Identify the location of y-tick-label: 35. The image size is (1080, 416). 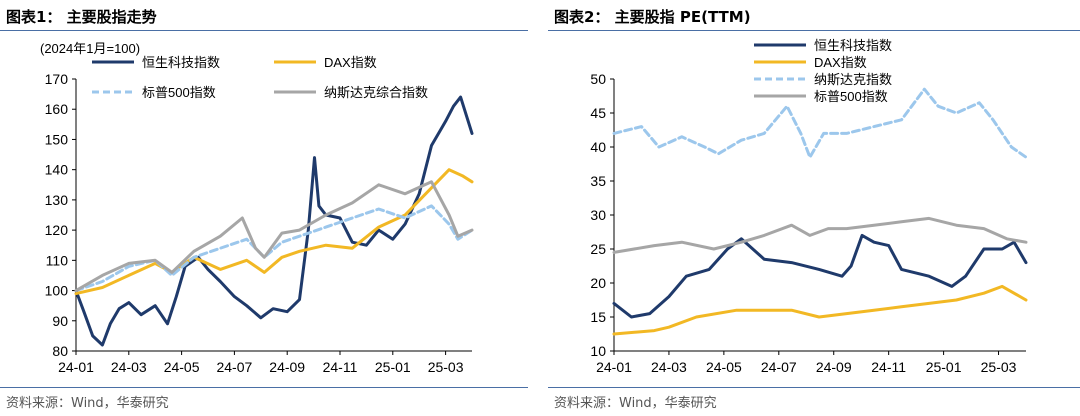
(598, 181).